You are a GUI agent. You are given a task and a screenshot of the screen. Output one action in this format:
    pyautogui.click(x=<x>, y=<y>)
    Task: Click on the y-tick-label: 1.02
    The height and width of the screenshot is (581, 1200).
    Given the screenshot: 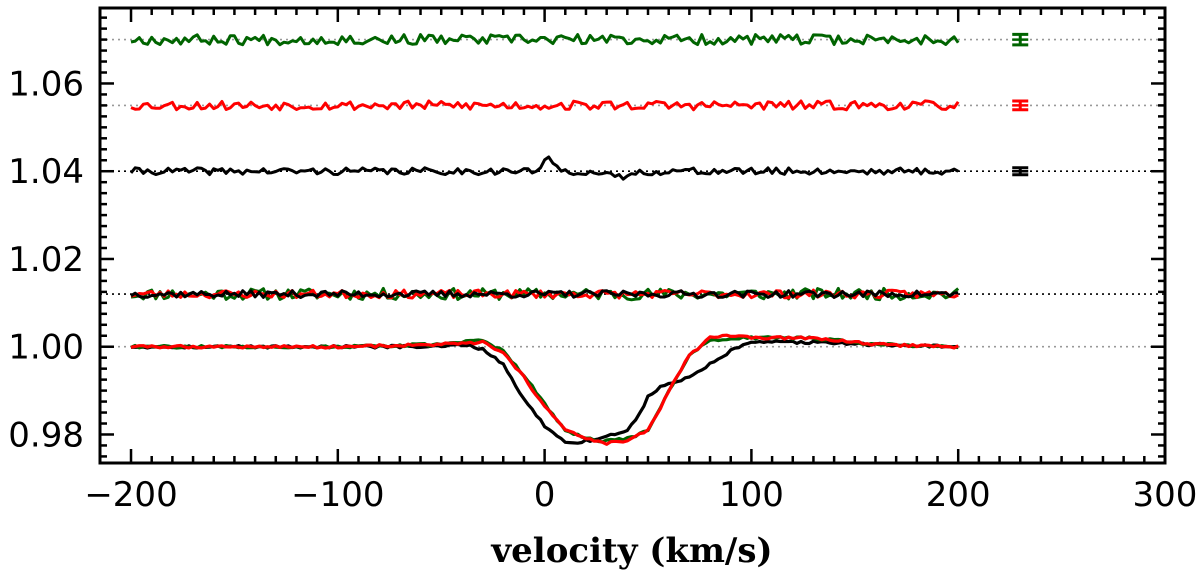 What is the action you would take?
    pyautogui.click(x=46, y=260)
    